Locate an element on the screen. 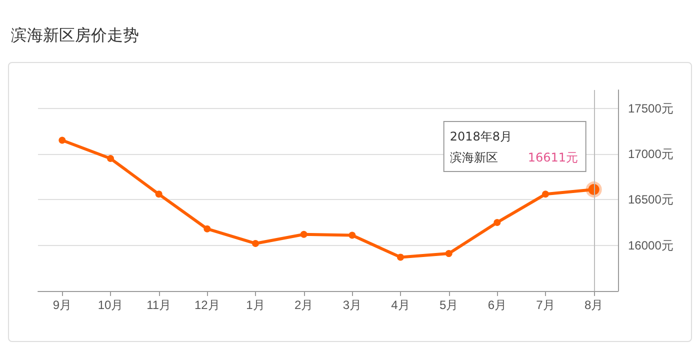  data-label: 16611元 is located at coordinates (553, 157).